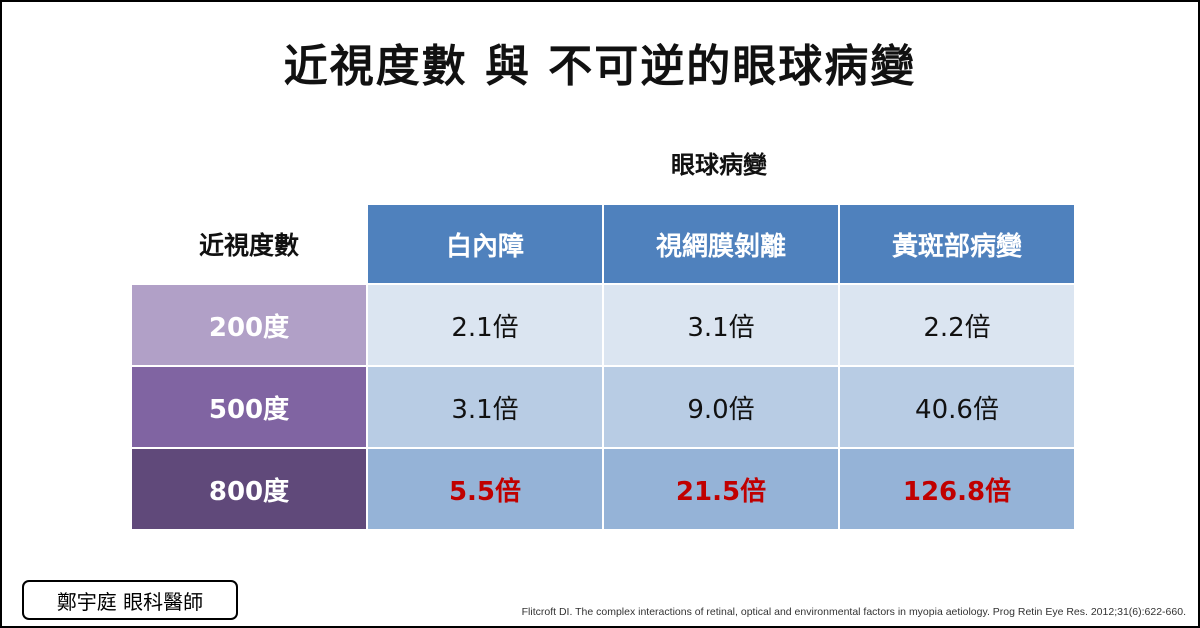 The height and width of the screenshot is (628, 1200). What do you see at coordinates (600, 66) in the screenshot?
I see `page-title: 近視度數 與 不可逆的眼球病變` at bounding box center [600, 66].